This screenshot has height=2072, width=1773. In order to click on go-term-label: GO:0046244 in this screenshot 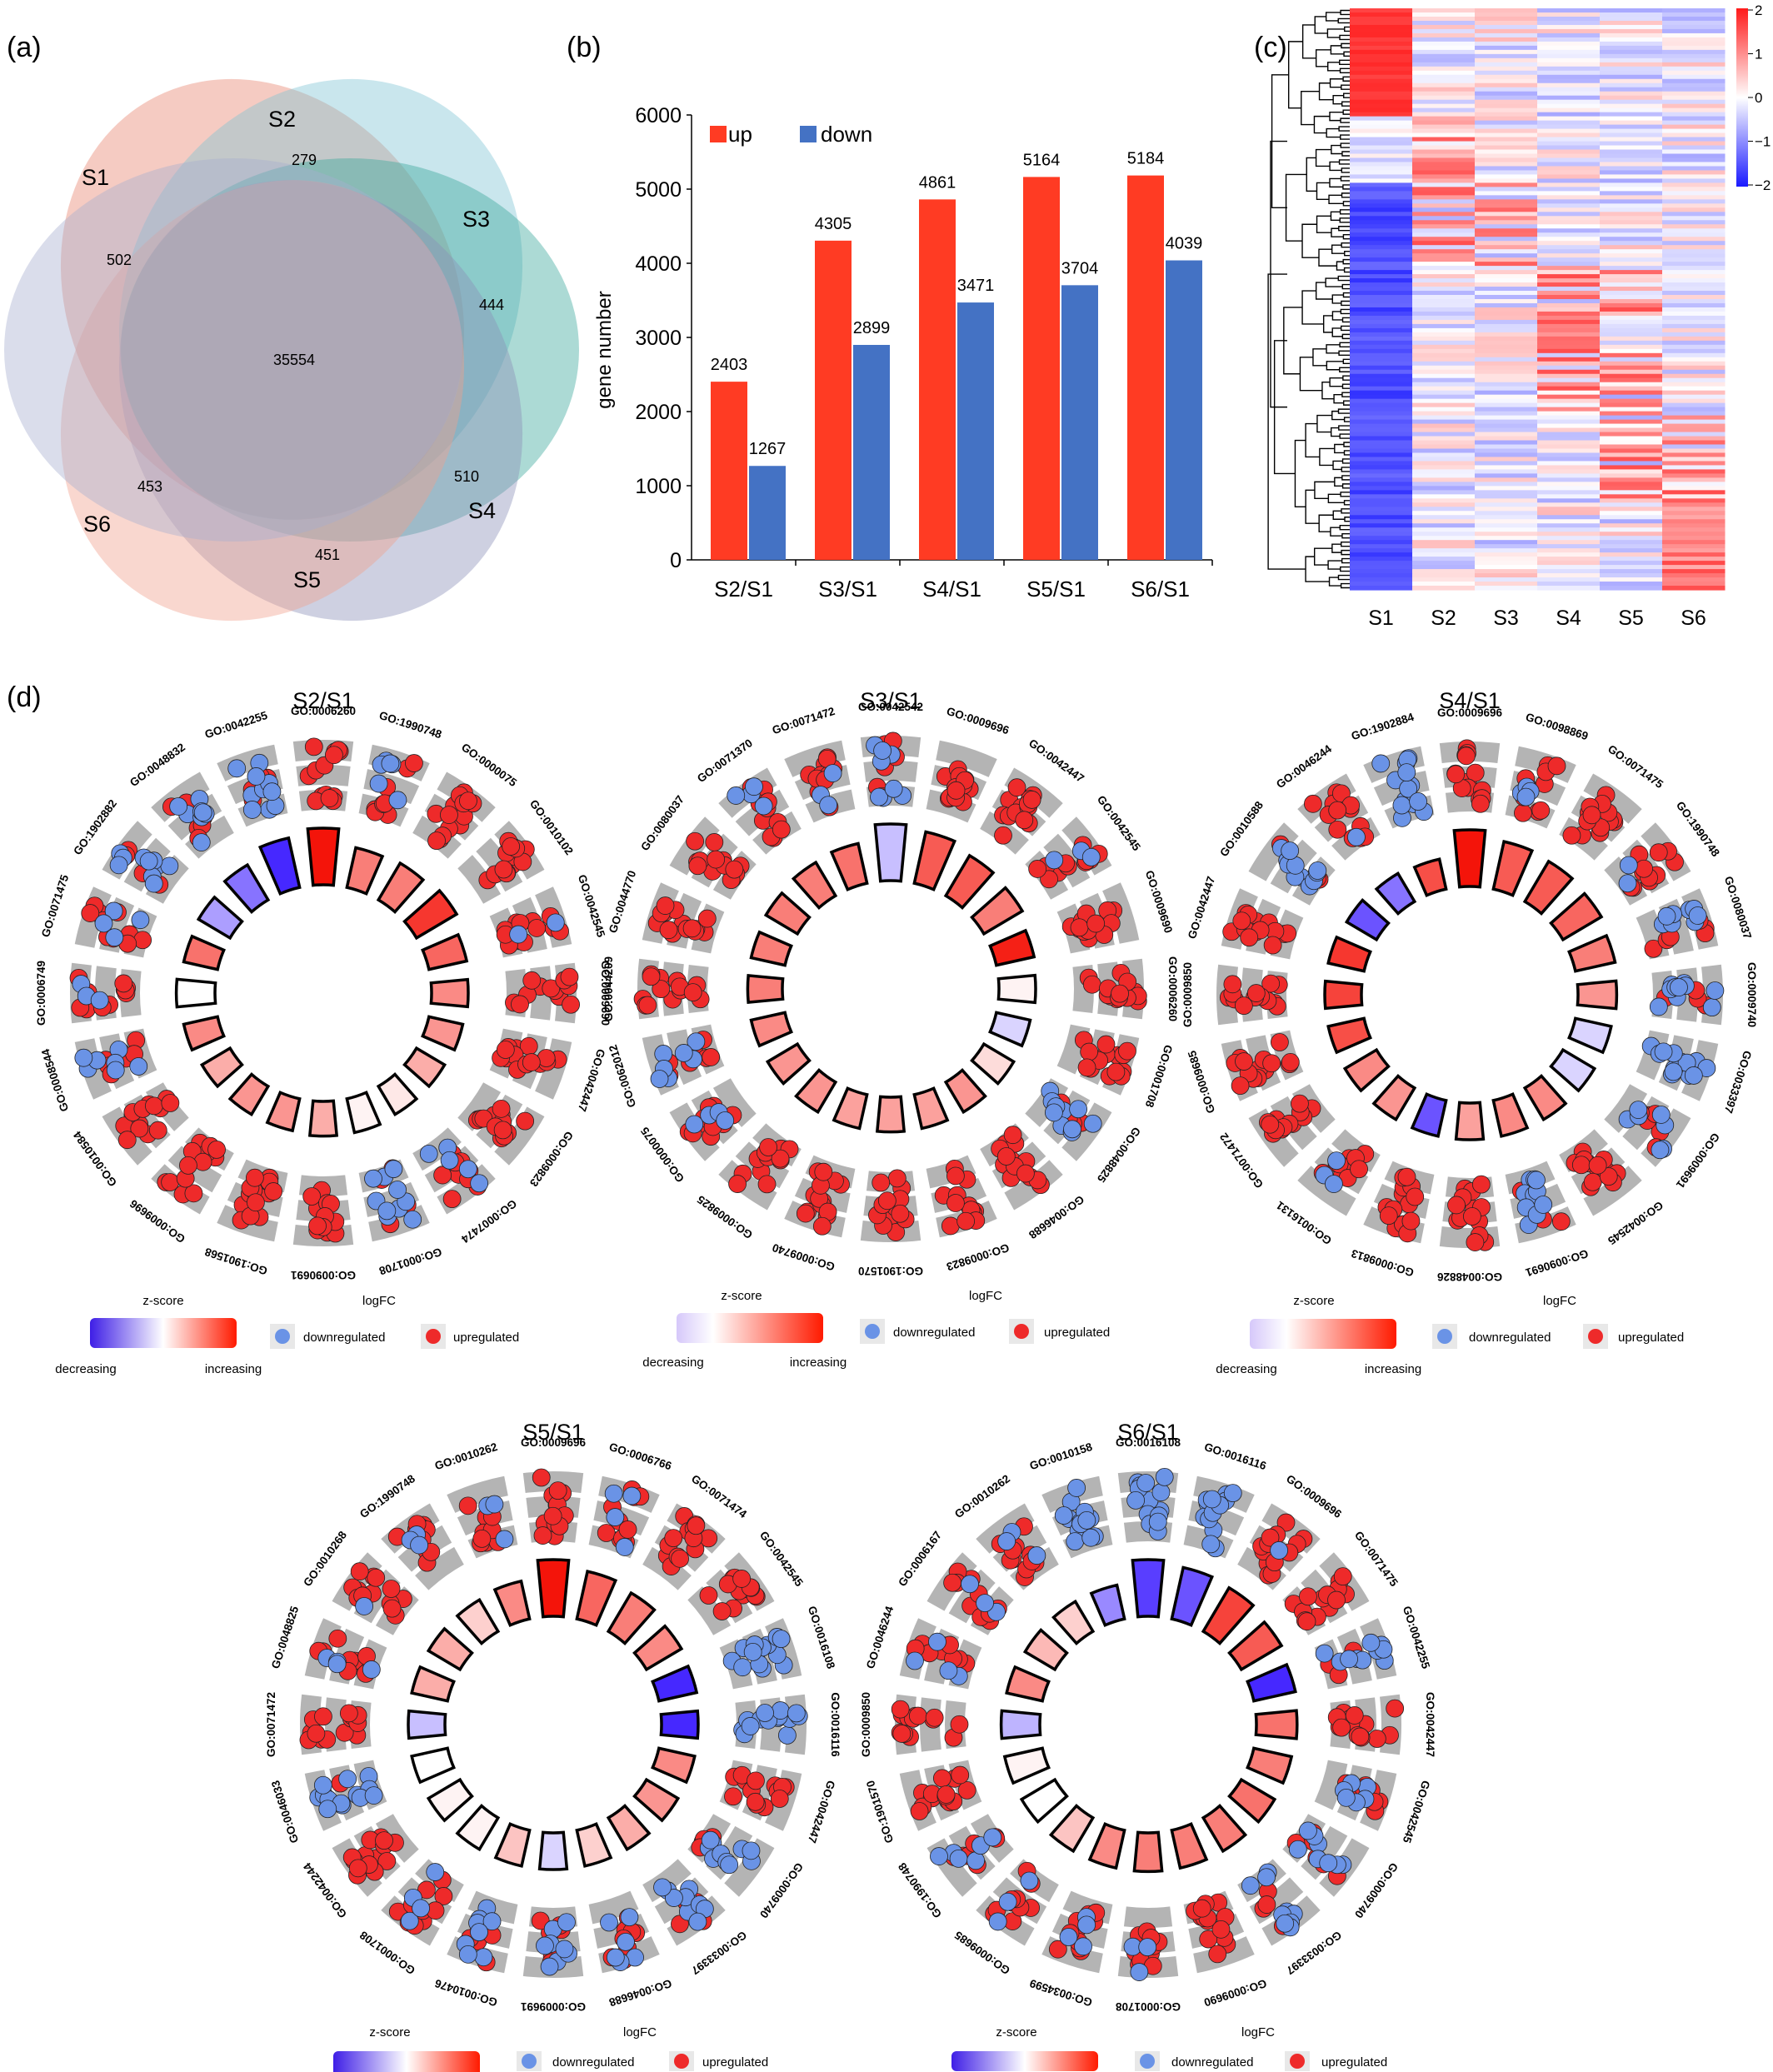, I will do `click(1304, 766)`.